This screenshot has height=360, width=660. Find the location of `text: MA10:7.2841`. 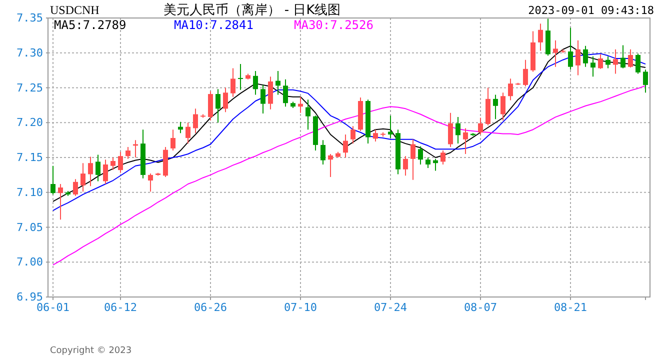

text: MA10:7.2841 is located at coordinates (214, 25).